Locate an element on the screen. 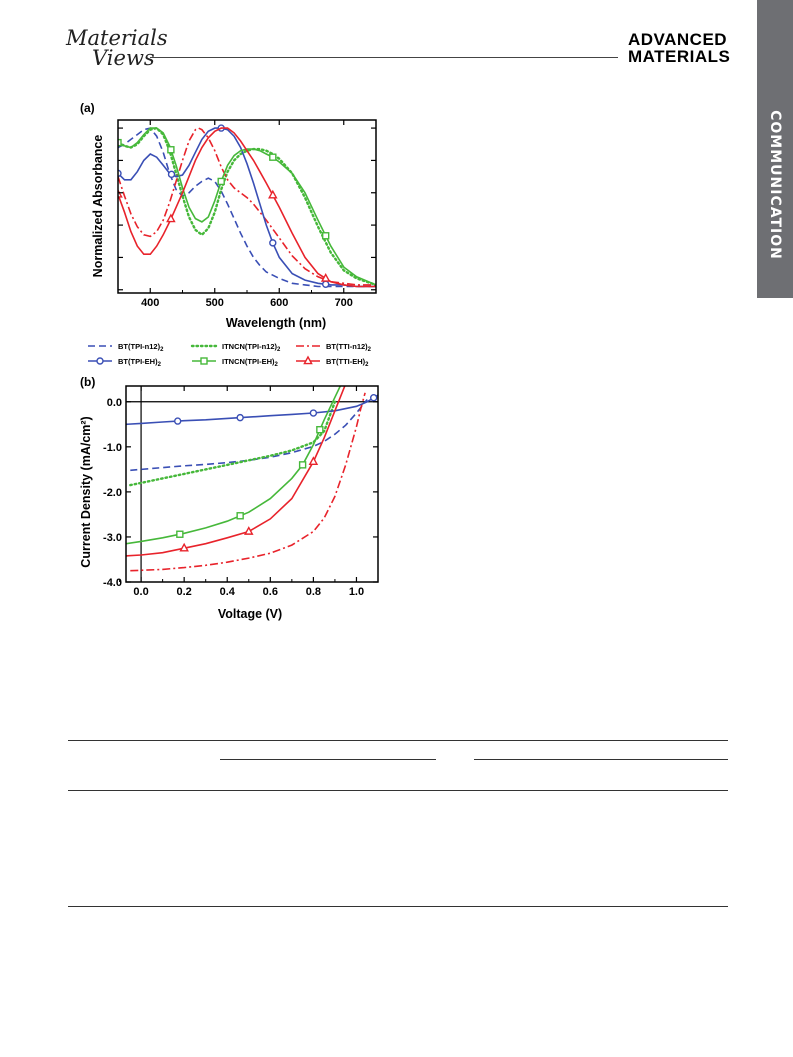  x-tick-label: 0.4 is located at coordinates (228, 592).